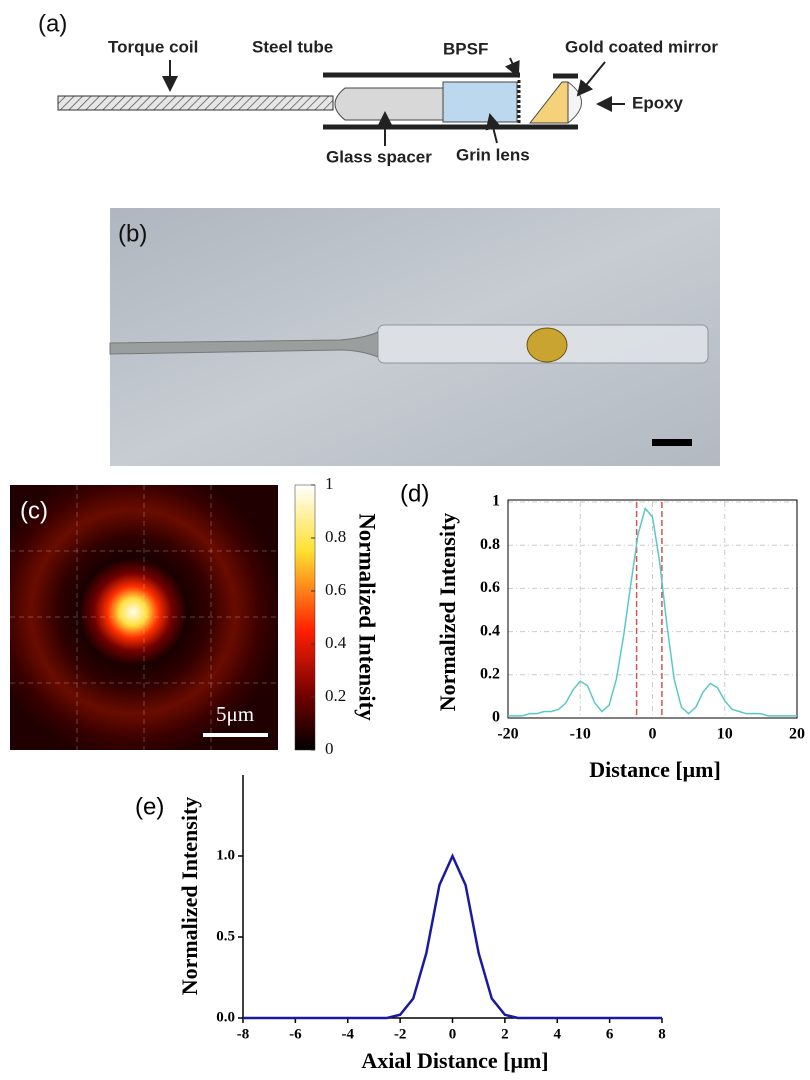 This screenshot has width=810, height=1080. I want to click on scale-bar-label: 5μm, so click(235, 714).